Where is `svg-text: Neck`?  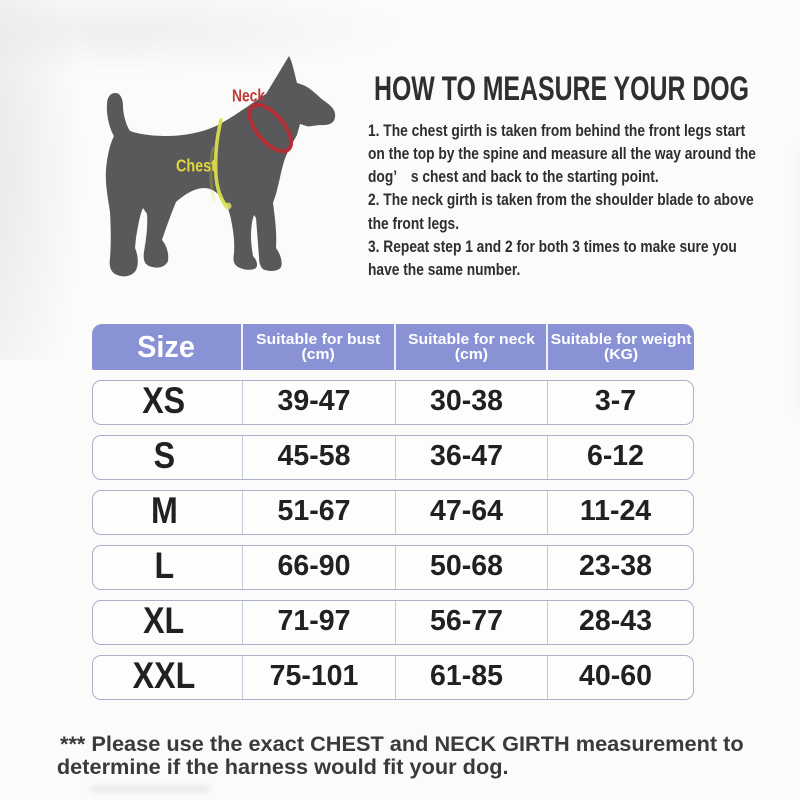 svg-text: Neck is located at coordinates (248, 96).